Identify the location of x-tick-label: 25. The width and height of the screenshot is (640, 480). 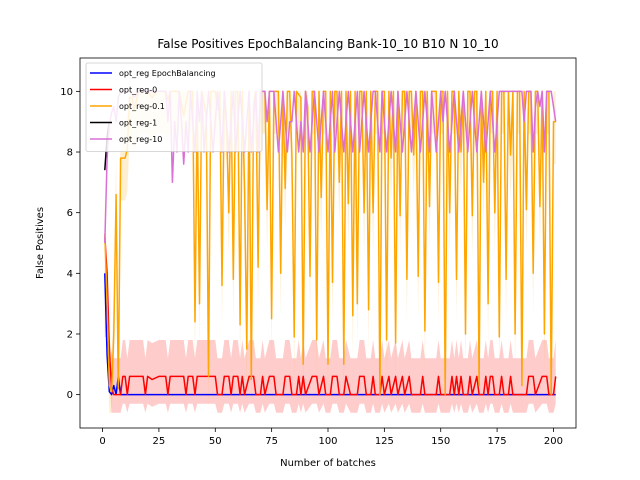
(159, 441).